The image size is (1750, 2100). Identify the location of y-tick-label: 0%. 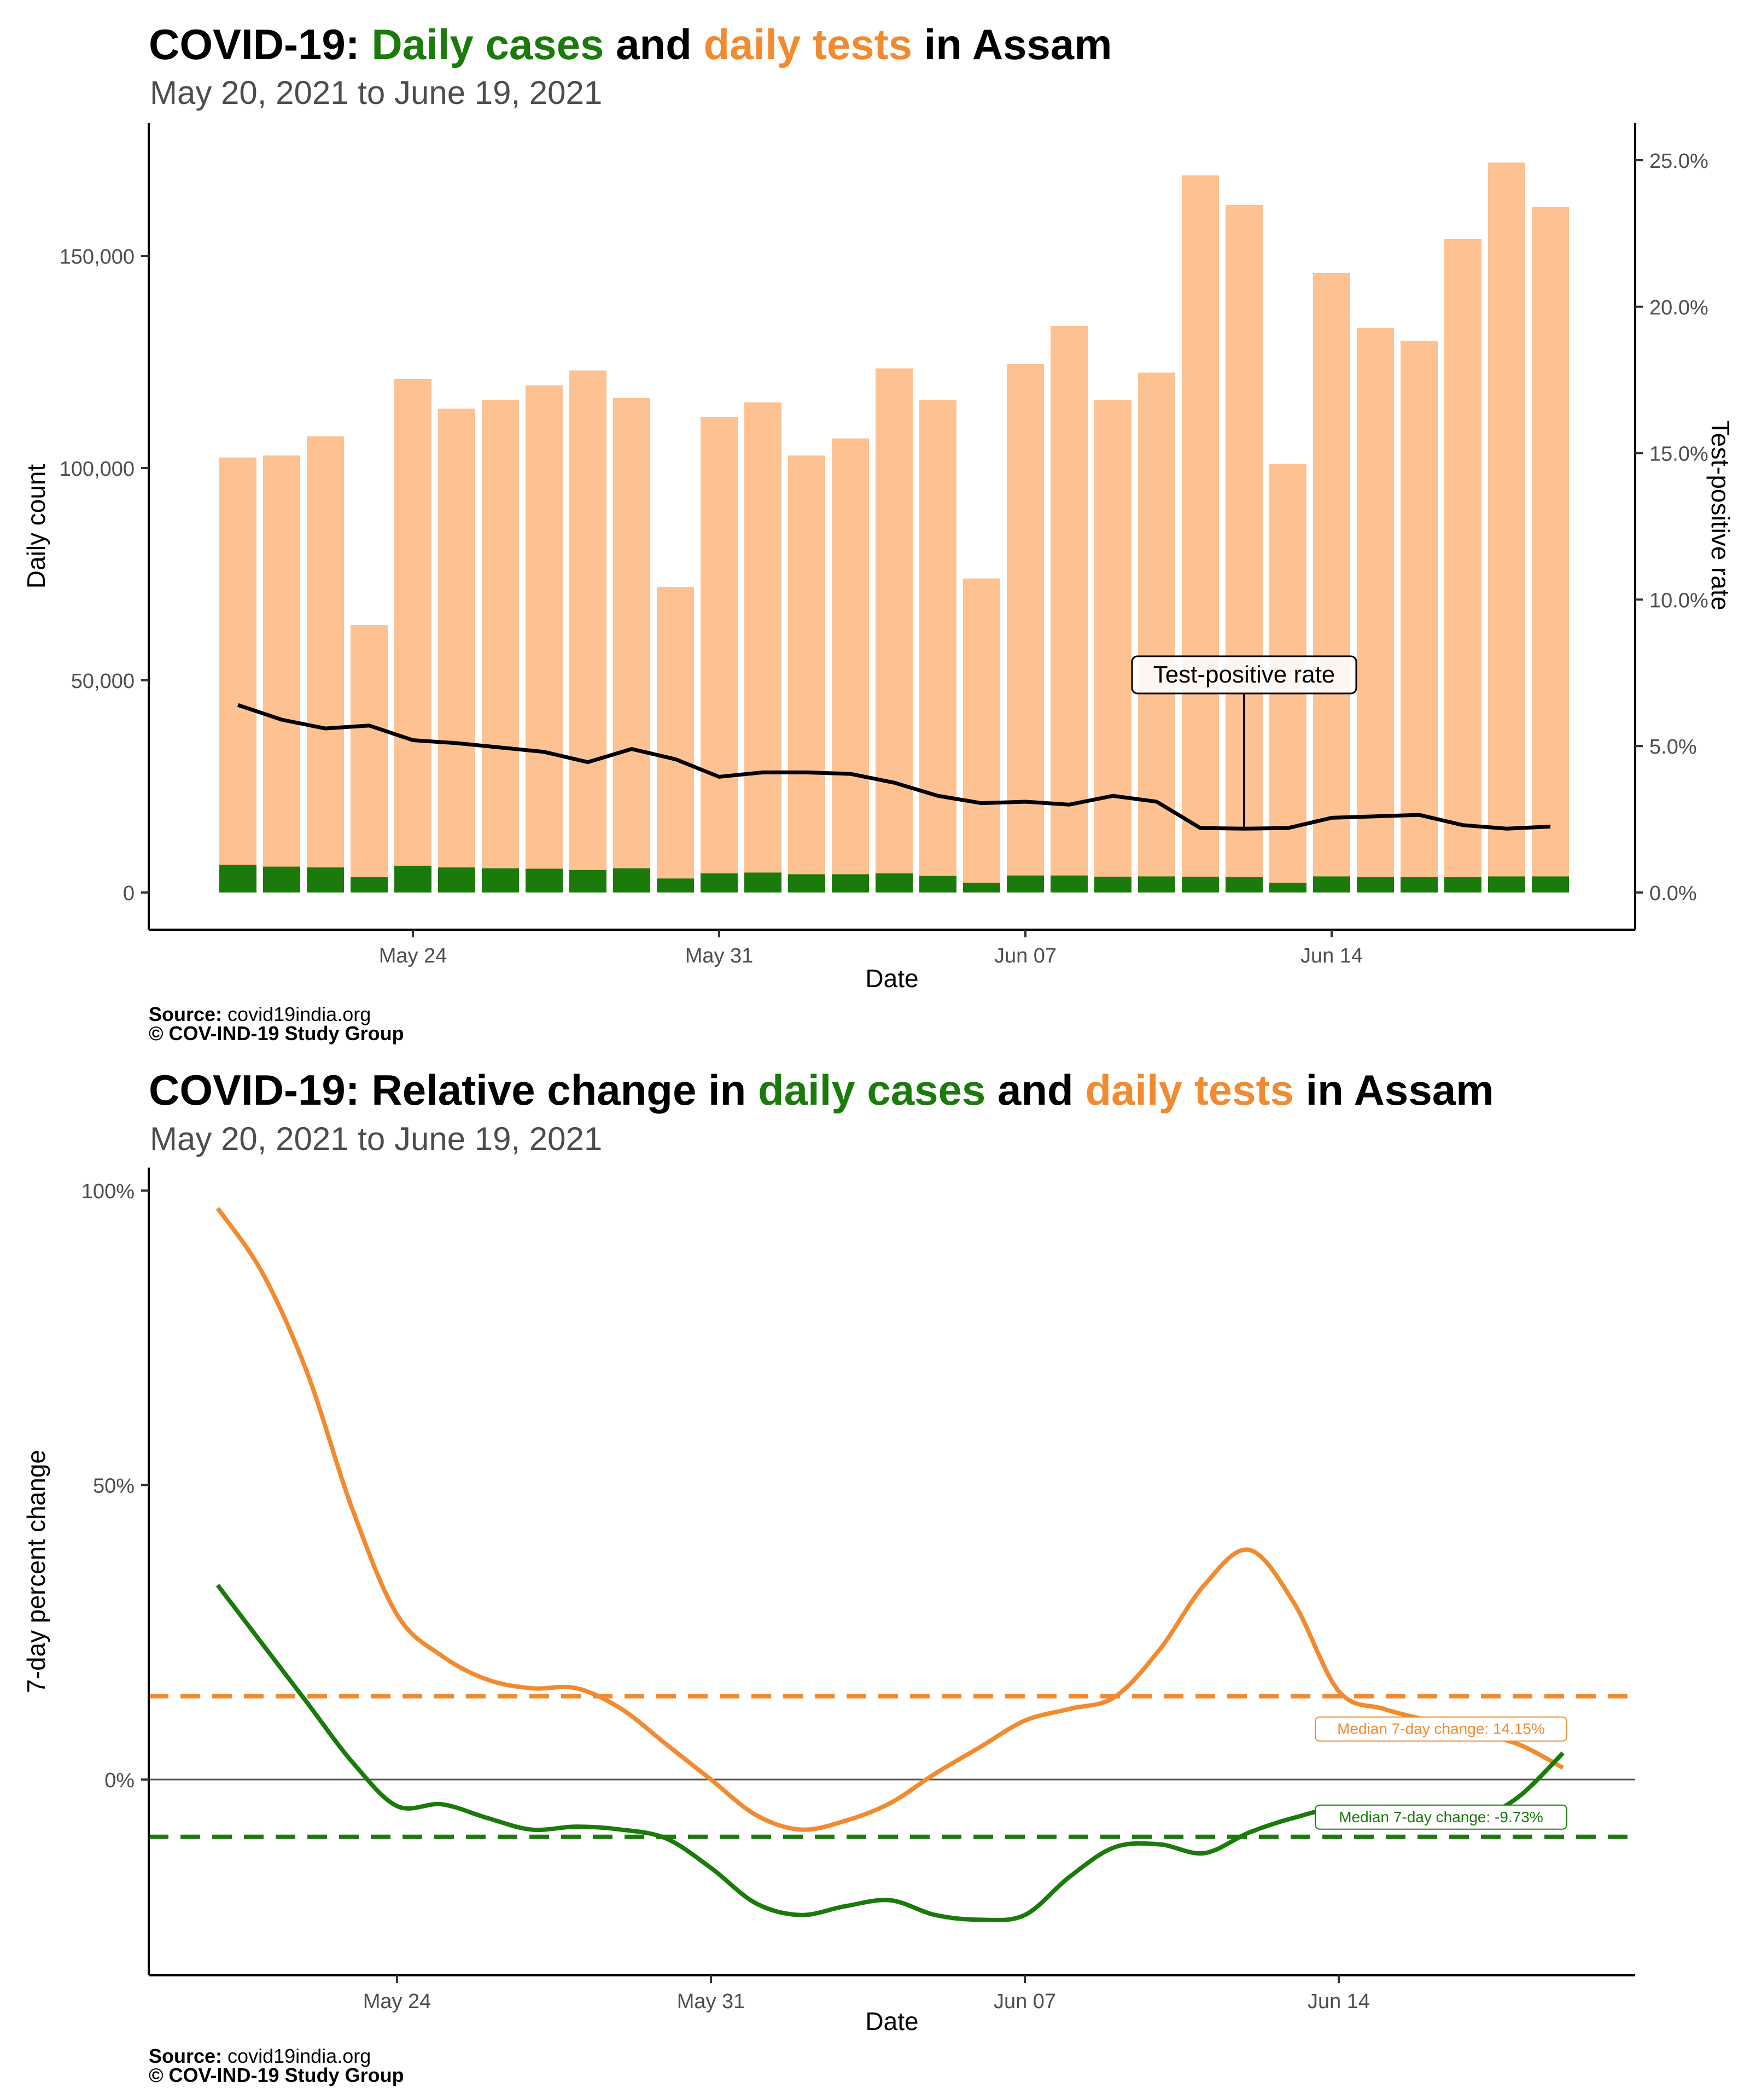
(119, 1780).